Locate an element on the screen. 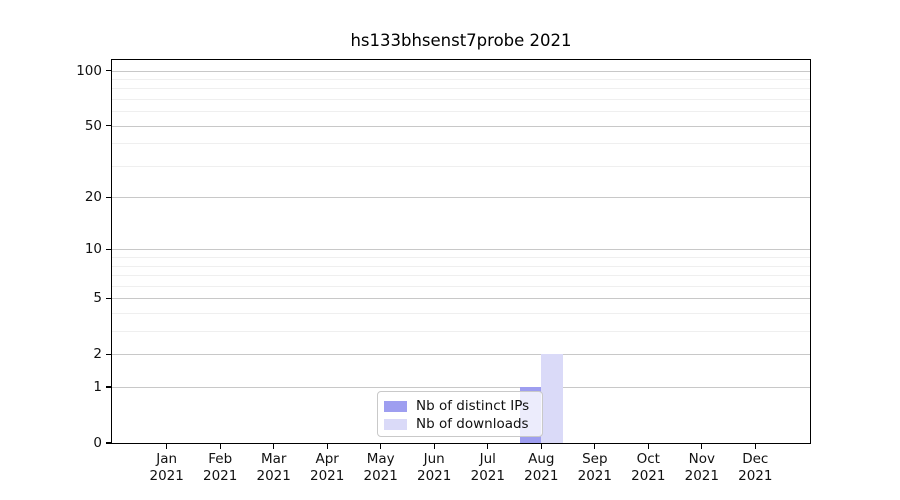  legend-label: Nb of downloads is located at coordinates (472, 424).